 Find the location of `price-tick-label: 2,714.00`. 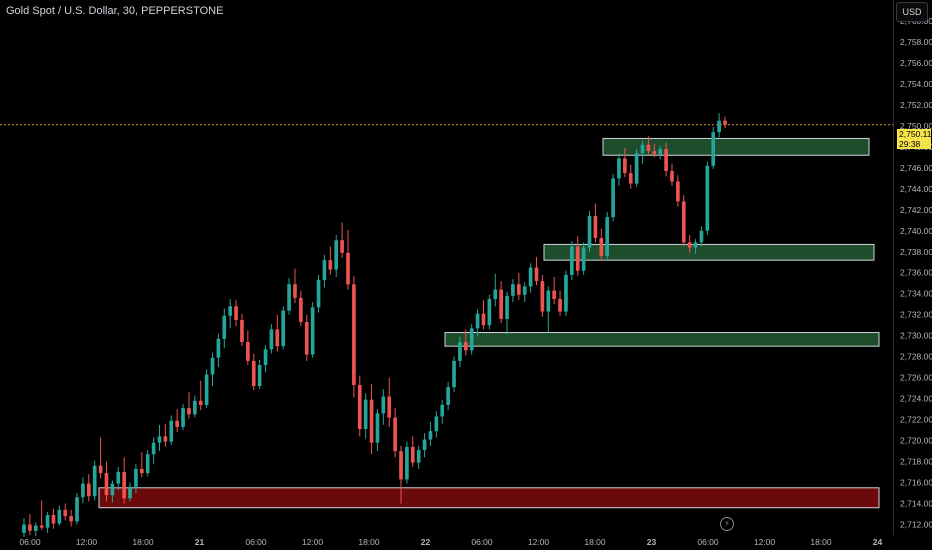

price-tick-label: 2,714.00 is located at coordinates (916, 504).